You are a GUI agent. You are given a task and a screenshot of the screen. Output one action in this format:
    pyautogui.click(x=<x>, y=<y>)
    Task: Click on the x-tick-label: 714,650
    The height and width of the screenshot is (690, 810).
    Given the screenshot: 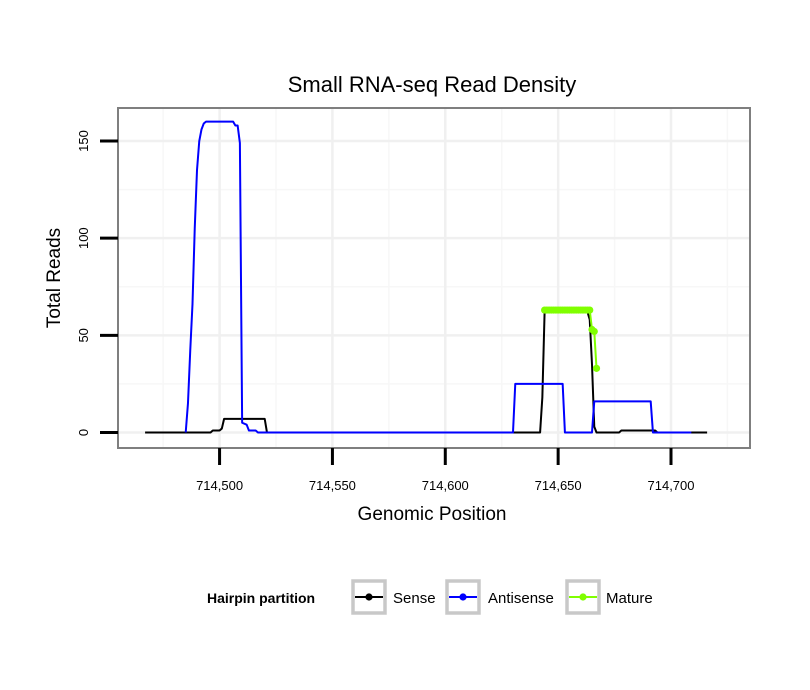 What is the action you would take?
    pyautogui.click(x=558, y=485)
    